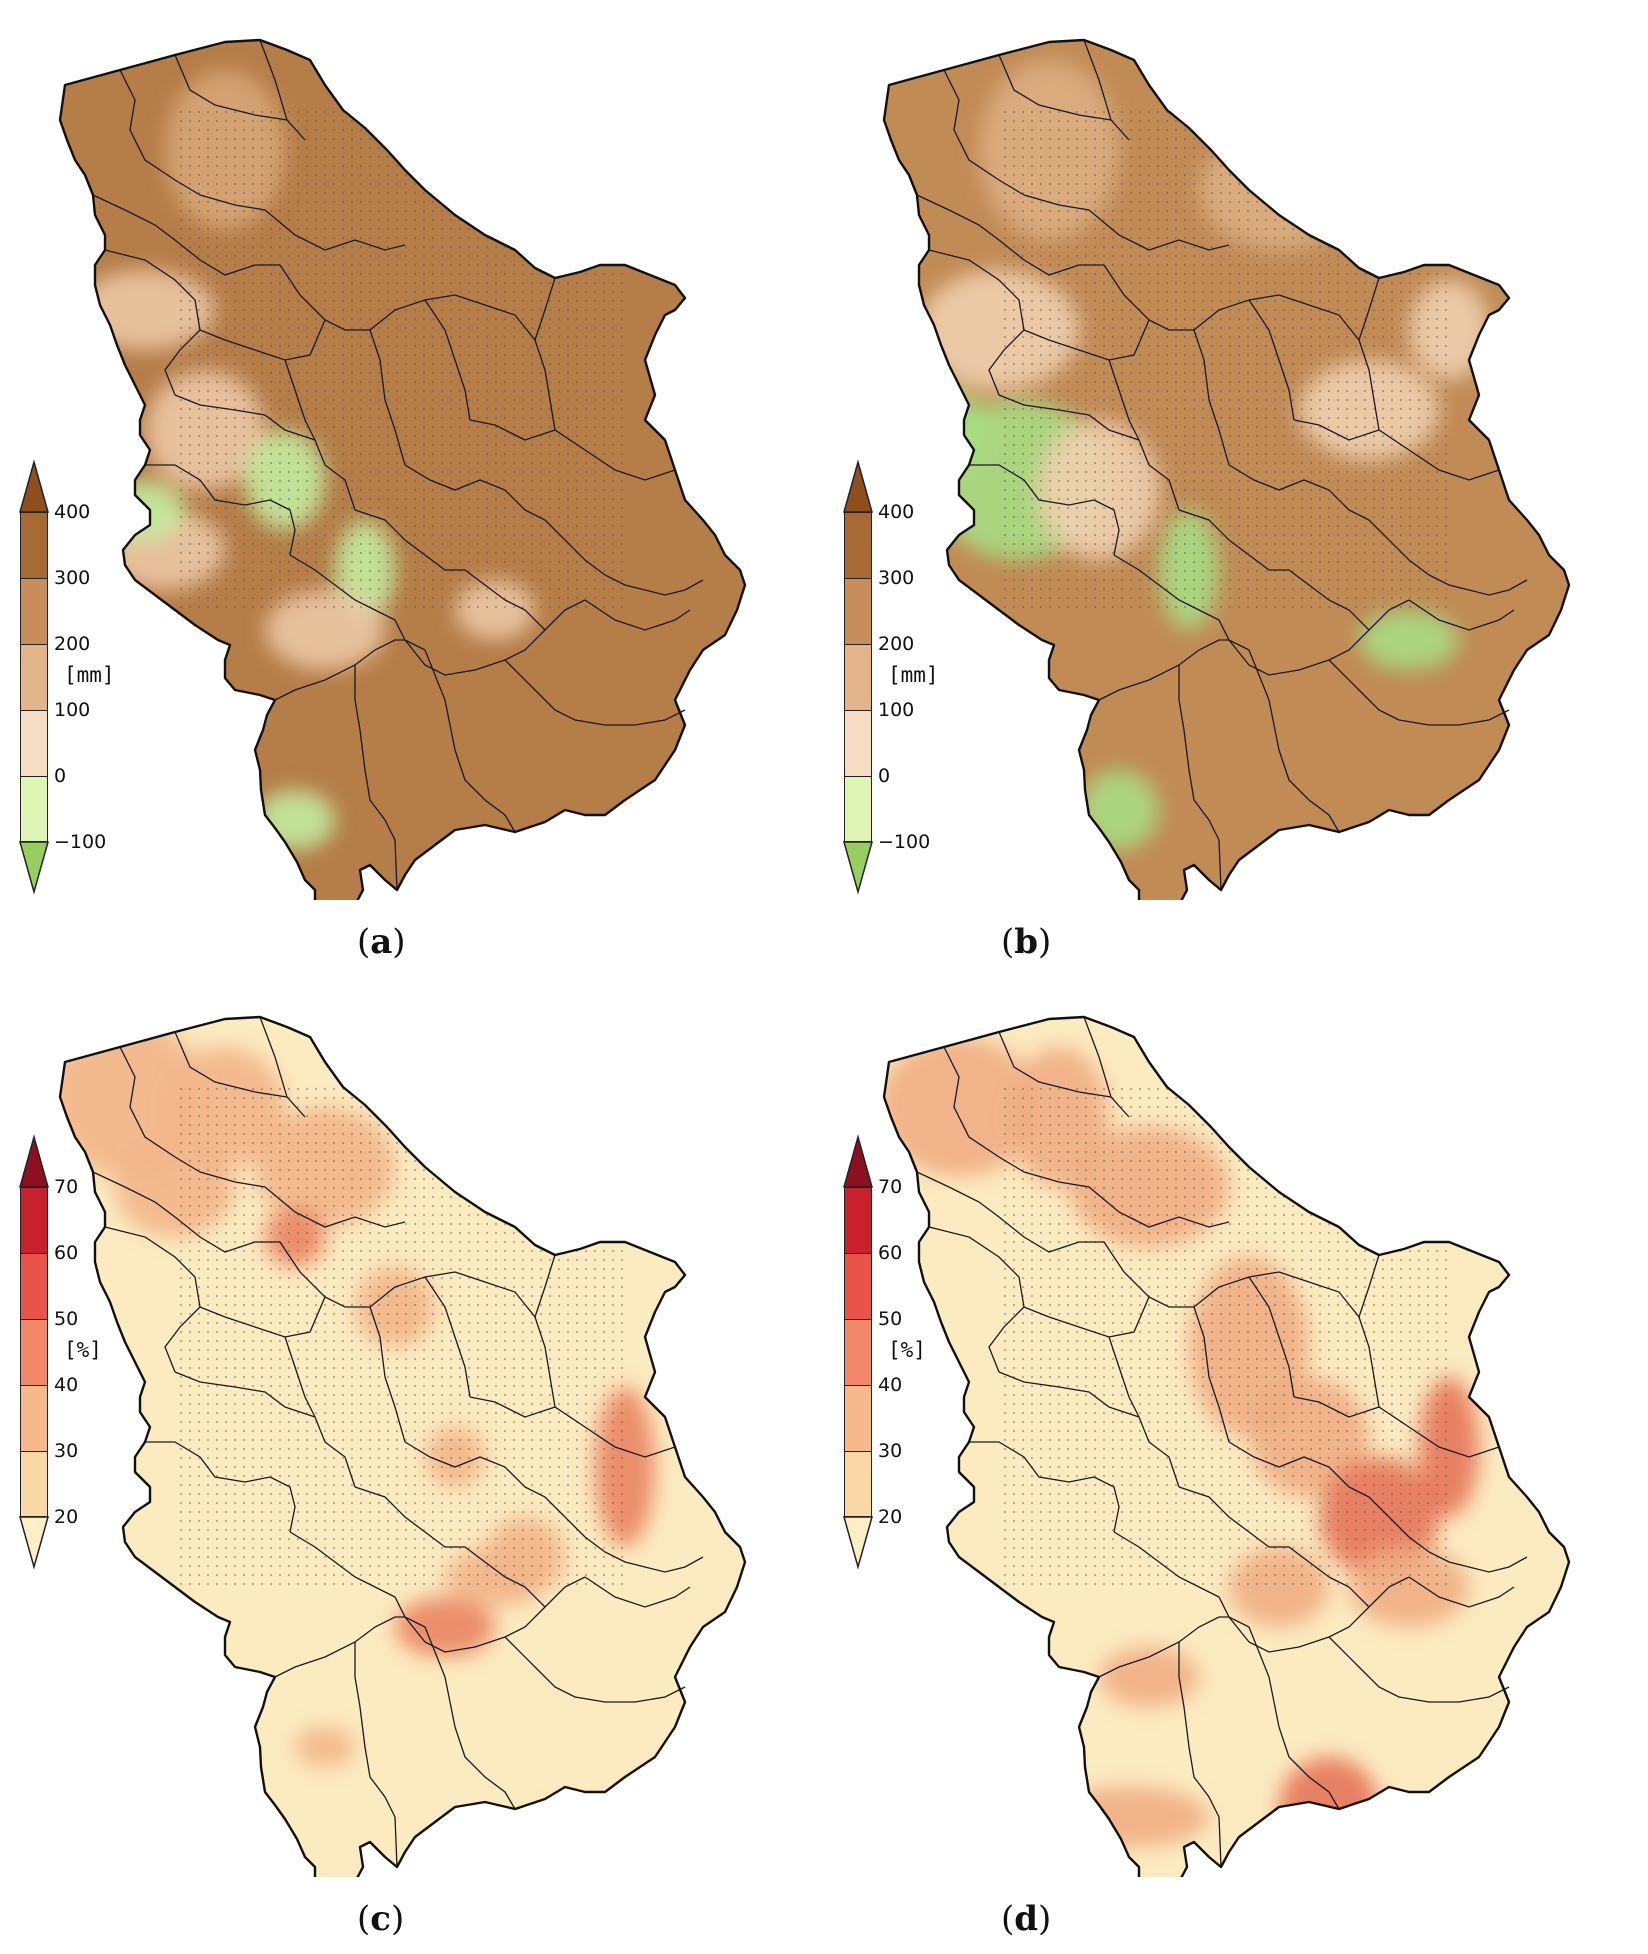 This screenshot has height=1954, width=1648. I want to click on panel-caption: (b), so click(1026, 942).